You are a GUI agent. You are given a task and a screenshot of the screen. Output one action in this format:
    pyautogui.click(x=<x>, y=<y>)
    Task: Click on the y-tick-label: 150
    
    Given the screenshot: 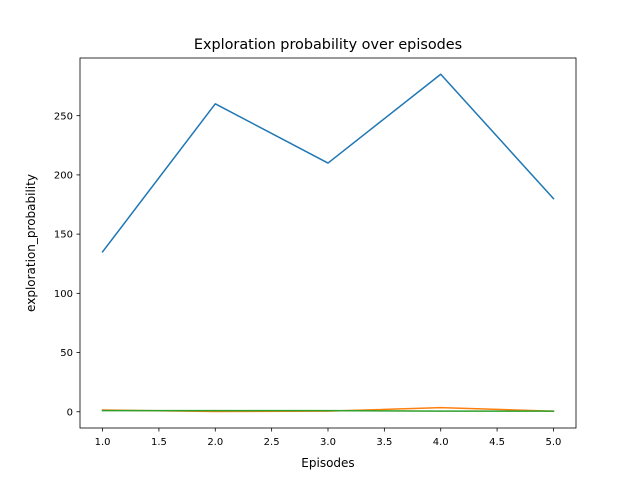 What is the action you would take?
    pyautogui.click(x=63, y=235)
    